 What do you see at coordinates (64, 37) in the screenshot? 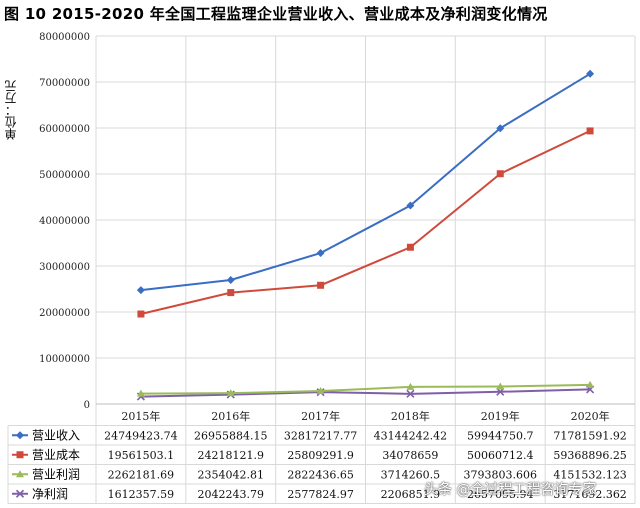
I see `y-tick-label: 80000000` at bounding box center [64, 37].